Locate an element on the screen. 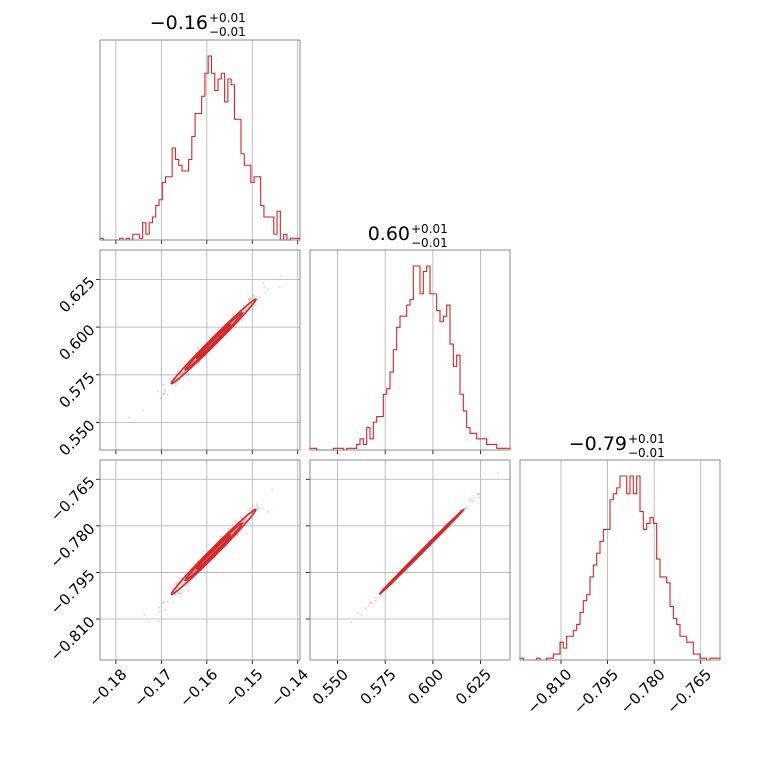  hist2-title-sup: +0.01 is located at coordinates (646, 439).